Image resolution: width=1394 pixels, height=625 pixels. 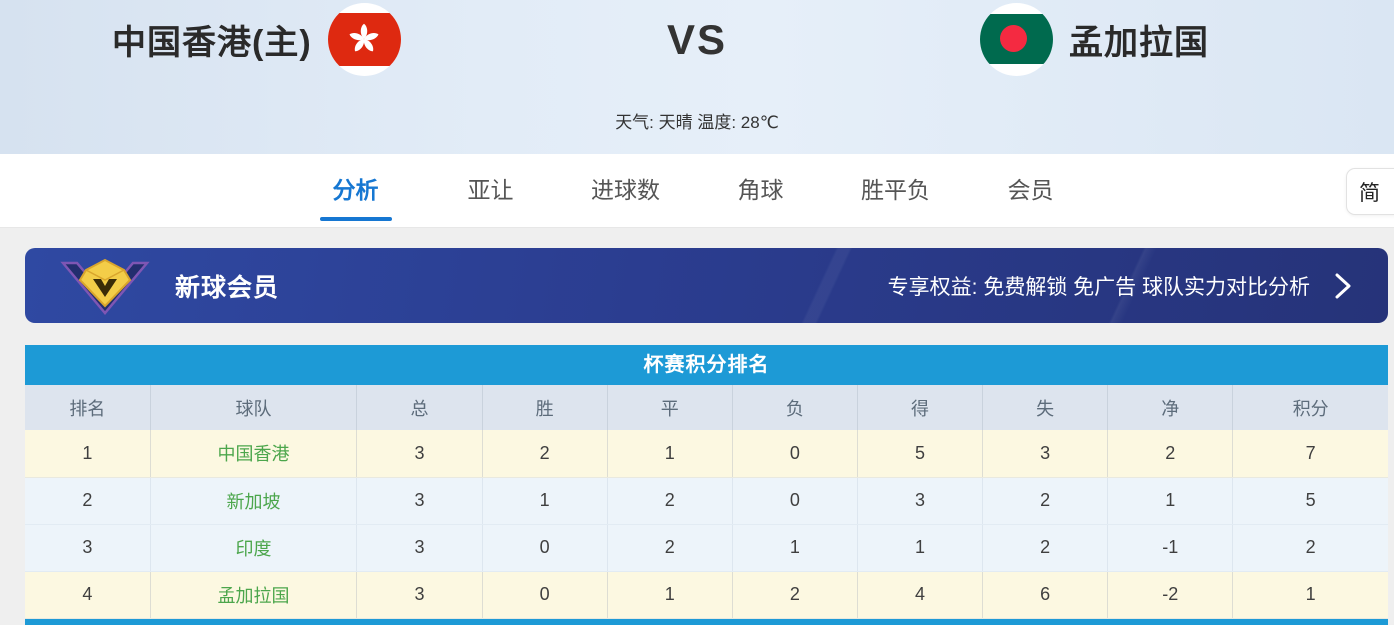 I want to click on next-section-header-bar, so click(x=706, y=621).